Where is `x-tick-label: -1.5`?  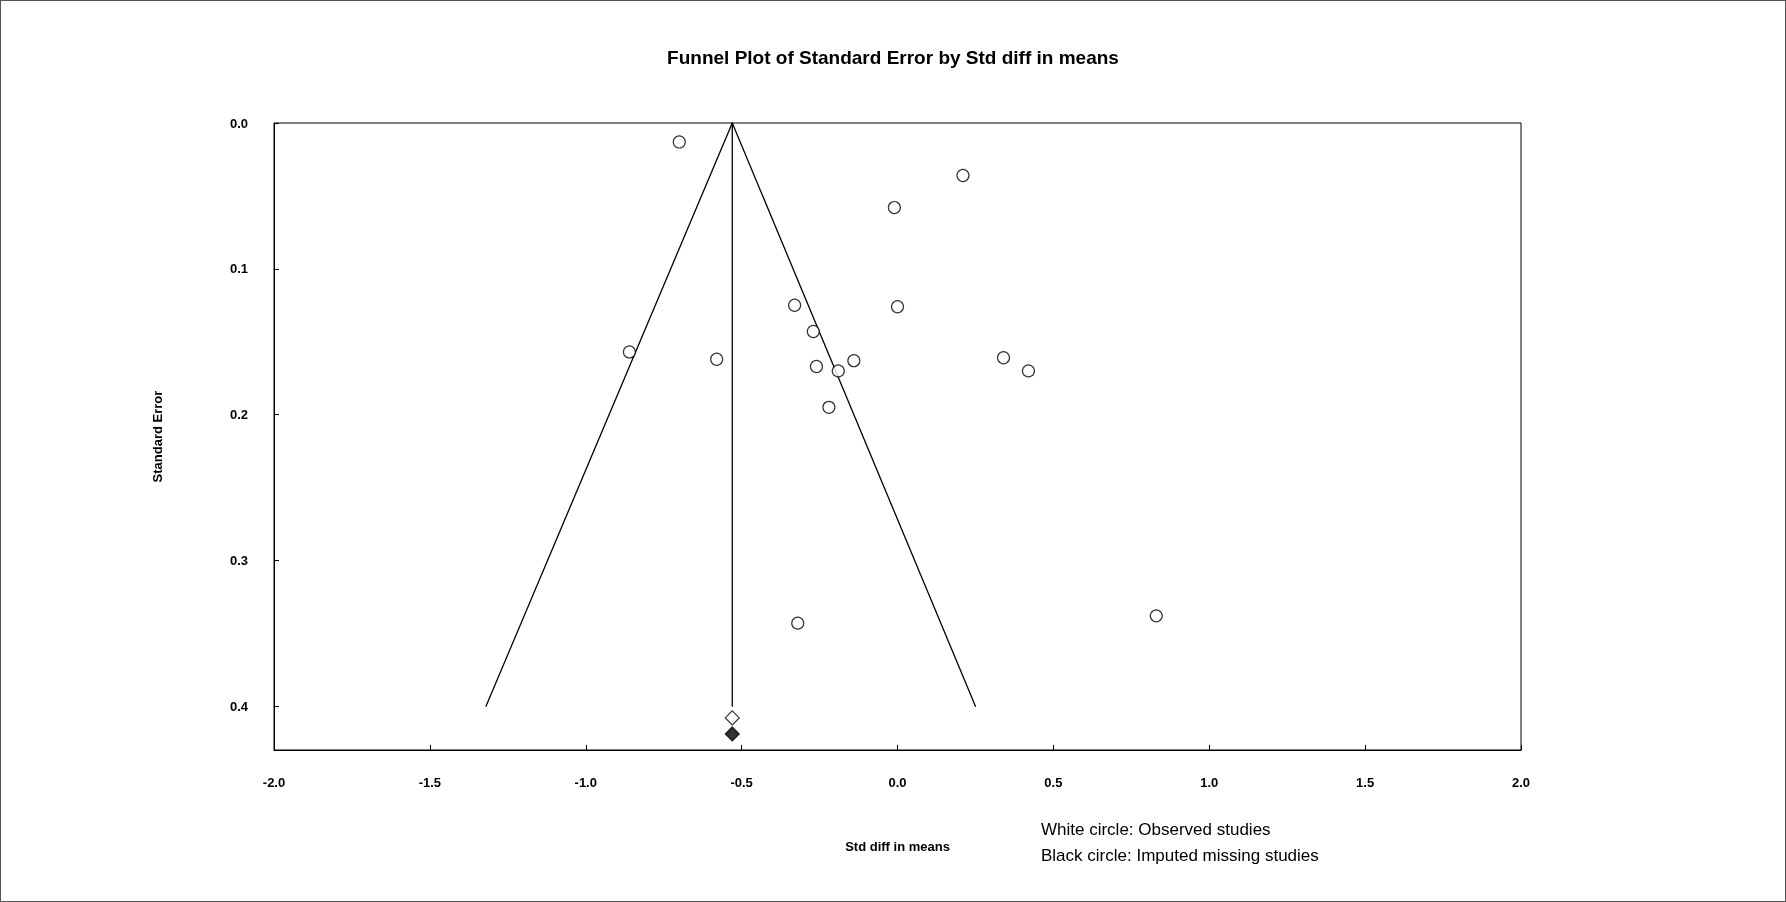 x-tick-label: -1.5 is located at coordinates (430, 782).